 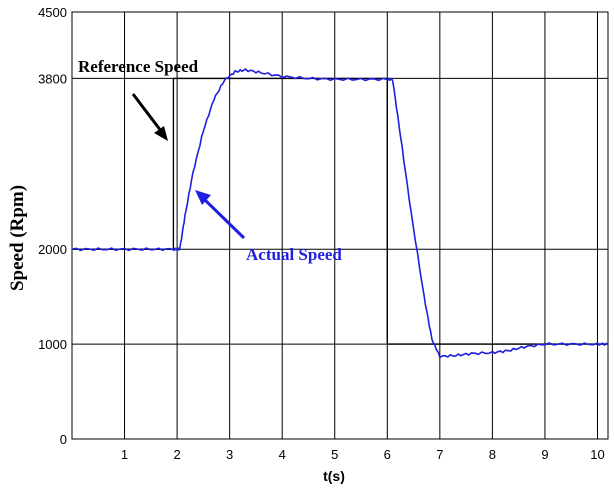 What do you see at coordinates (220, 215) in the screenshot?
I see `arrow-actual-speed` at bounding box center [220, 215].